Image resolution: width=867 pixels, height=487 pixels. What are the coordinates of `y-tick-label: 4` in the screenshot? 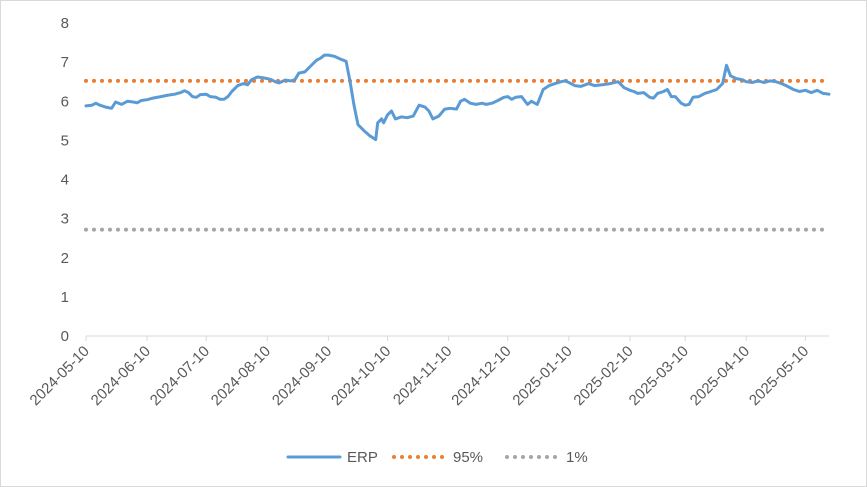 It's located at (65, 180).